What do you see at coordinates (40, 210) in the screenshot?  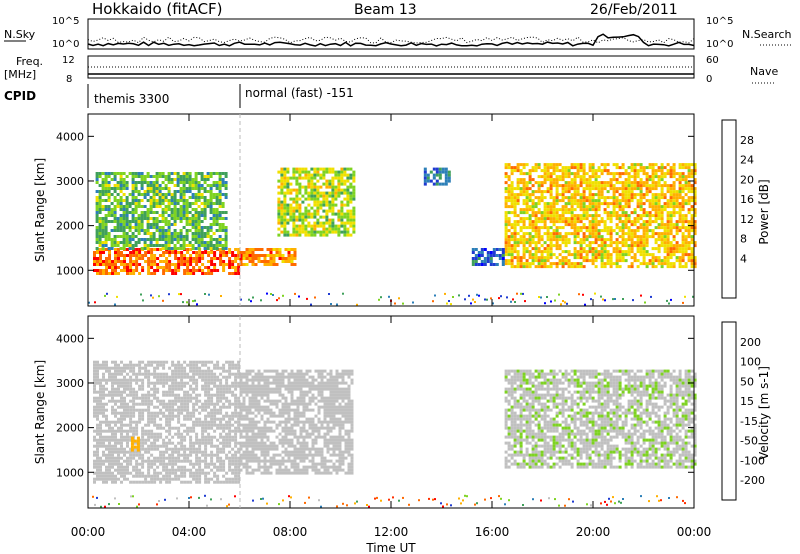 I see `power-ylabel: Slant Range [km]` at bounding box center [40, 210].